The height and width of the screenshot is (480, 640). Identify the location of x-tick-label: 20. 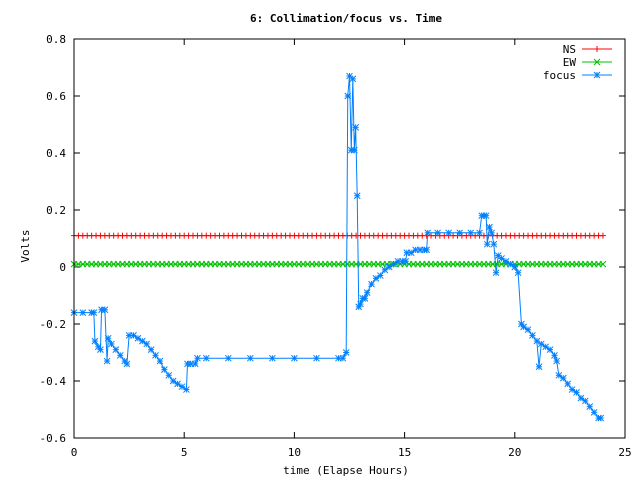
(514, 452).